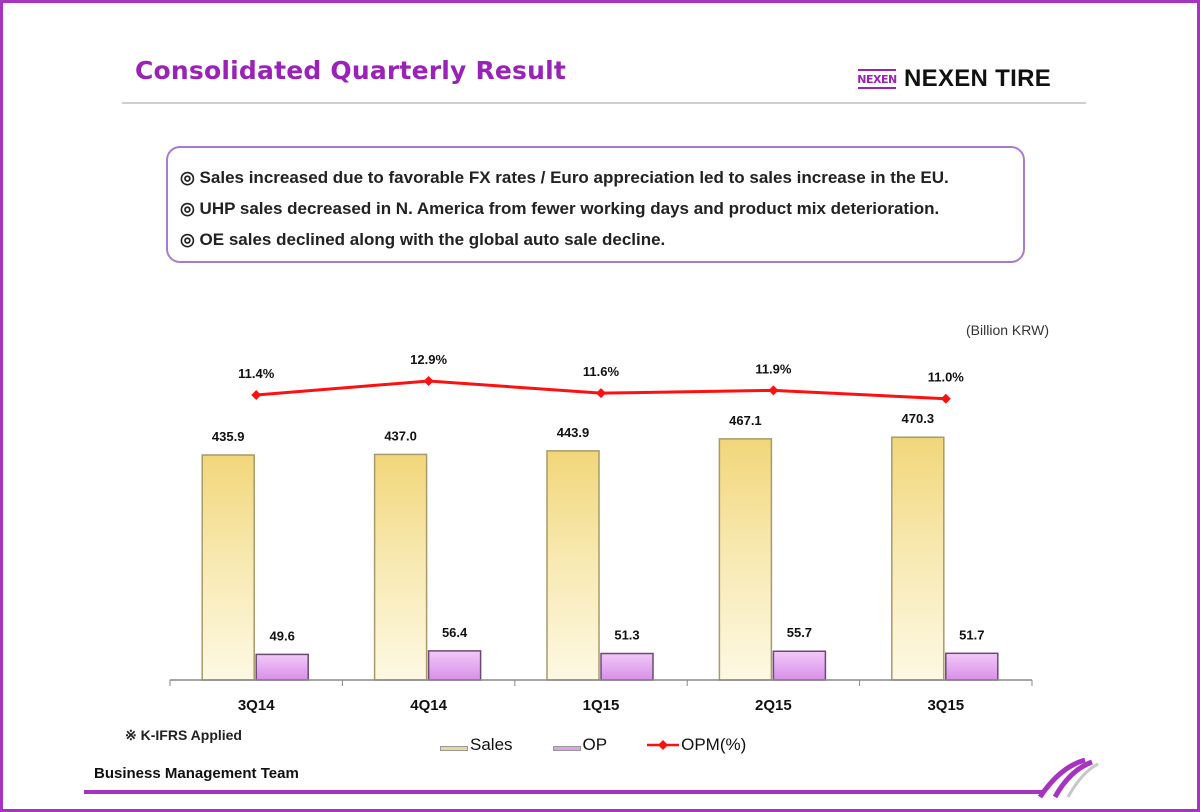 This screenshot has width=1200, height=812. Describe the element at coordinates (183, 735) in the screenshot. I see `kifrs-note: ※ K-IFRS Applied` at that location.